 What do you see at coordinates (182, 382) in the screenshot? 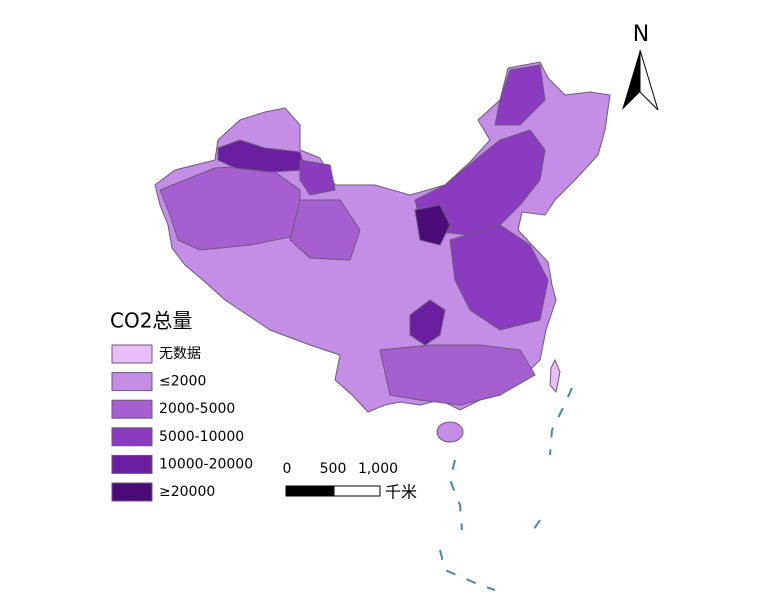
I see `legend-label: ≤2000` at bounding box center [182, 382].